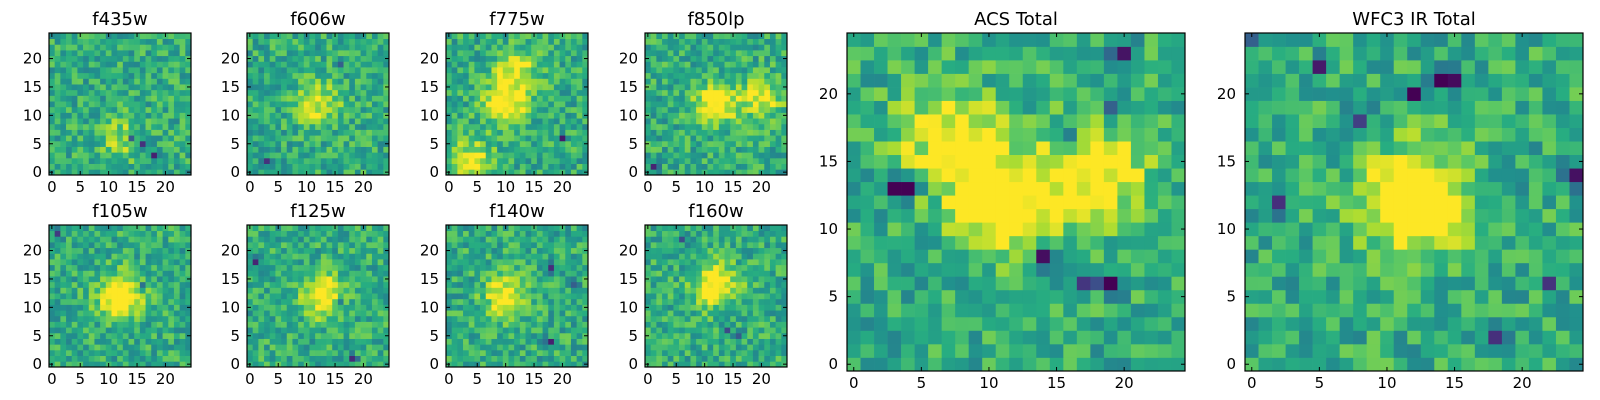 The image size is (1600, 400). What do you see at coordinates (716, 296) in the screenshot?
I see `heatmap-cells` at bounding box center [716, 296].